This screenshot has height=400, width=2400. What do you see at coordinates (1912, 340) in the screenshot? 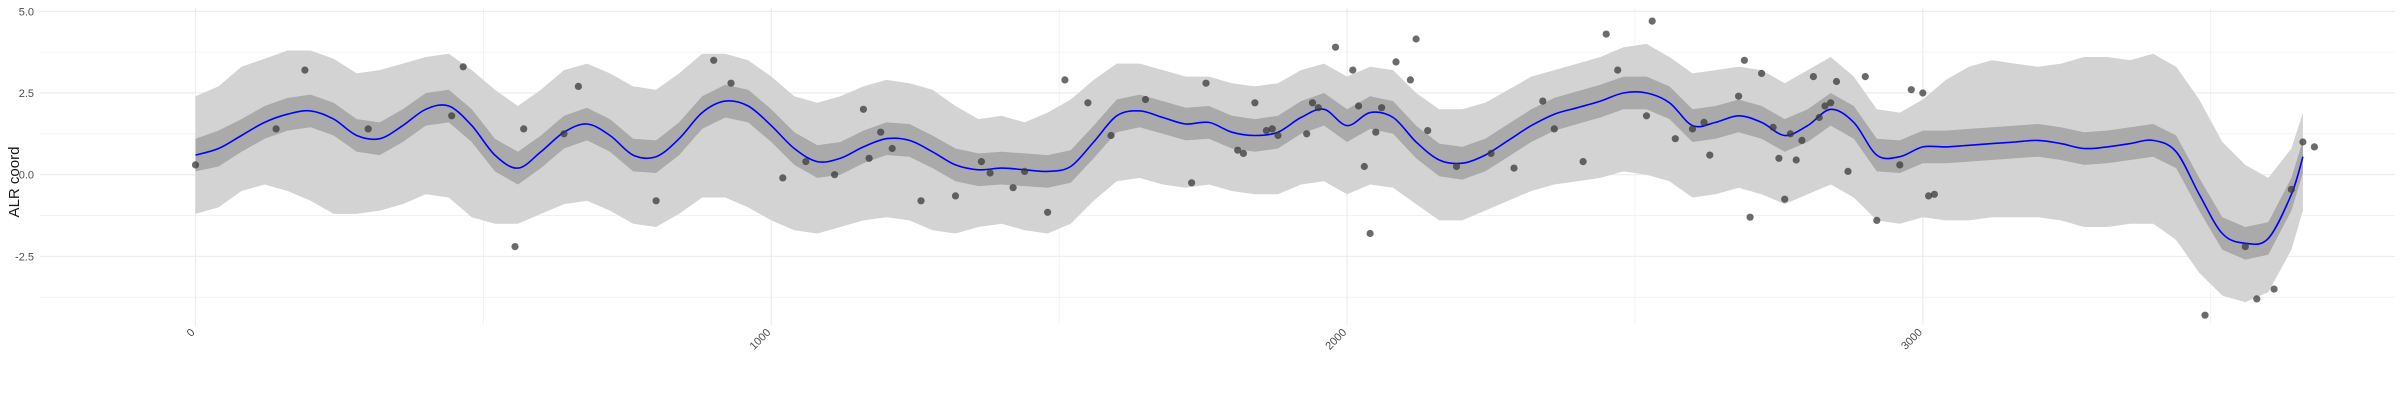
I see `x-tick-label: 3000` at bounding box center [1912, 340].